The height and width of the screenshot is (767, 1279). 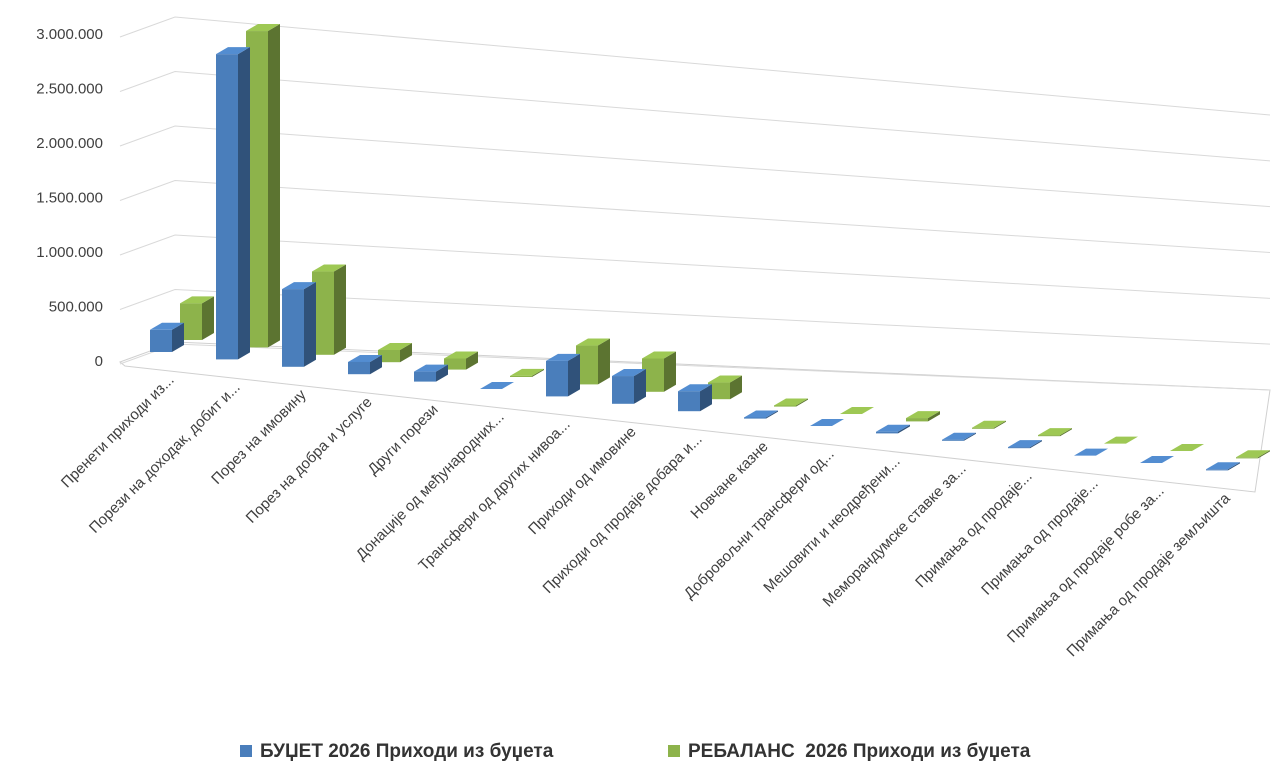 I want to click on x-tick-label: Примања од продаје земљишта, so click(x=1148, y=575).